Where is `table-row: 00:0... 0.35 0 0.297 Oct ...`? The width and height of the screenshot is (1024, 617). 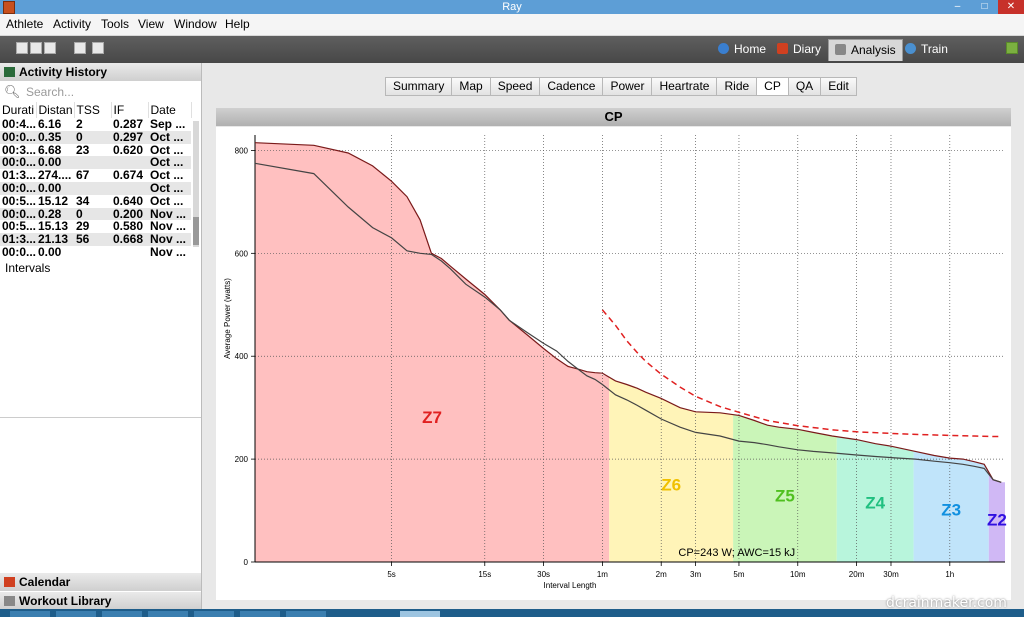
table-row: 00:0... 0.35 0 0.297 Oct ... is located at coordinates (95, 137).